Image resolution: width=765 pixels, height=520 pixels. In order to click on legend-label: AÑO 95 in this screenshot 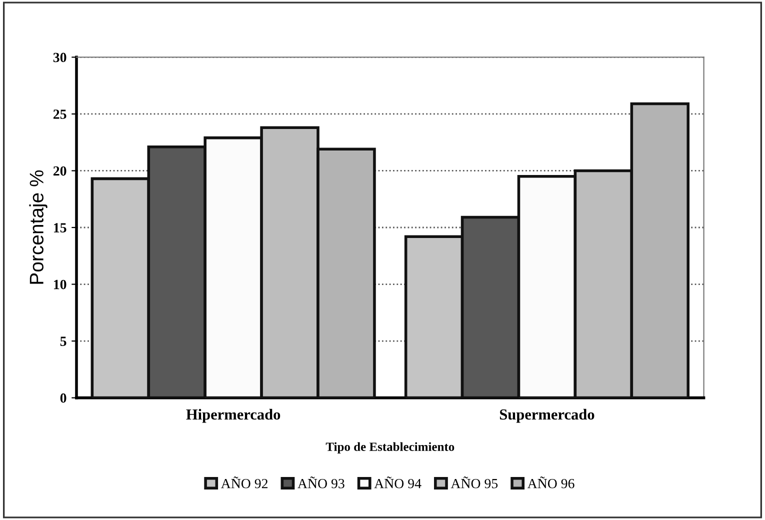, I will do `click(474, 482)`.